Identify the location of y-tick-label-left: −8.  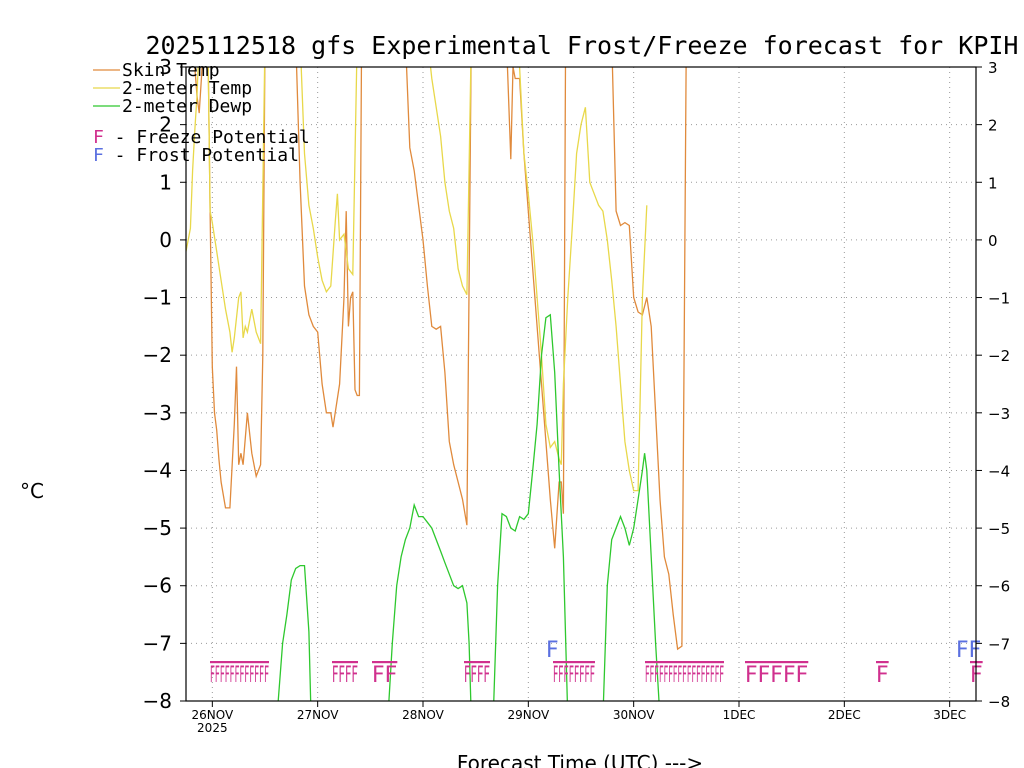
(157, 701).